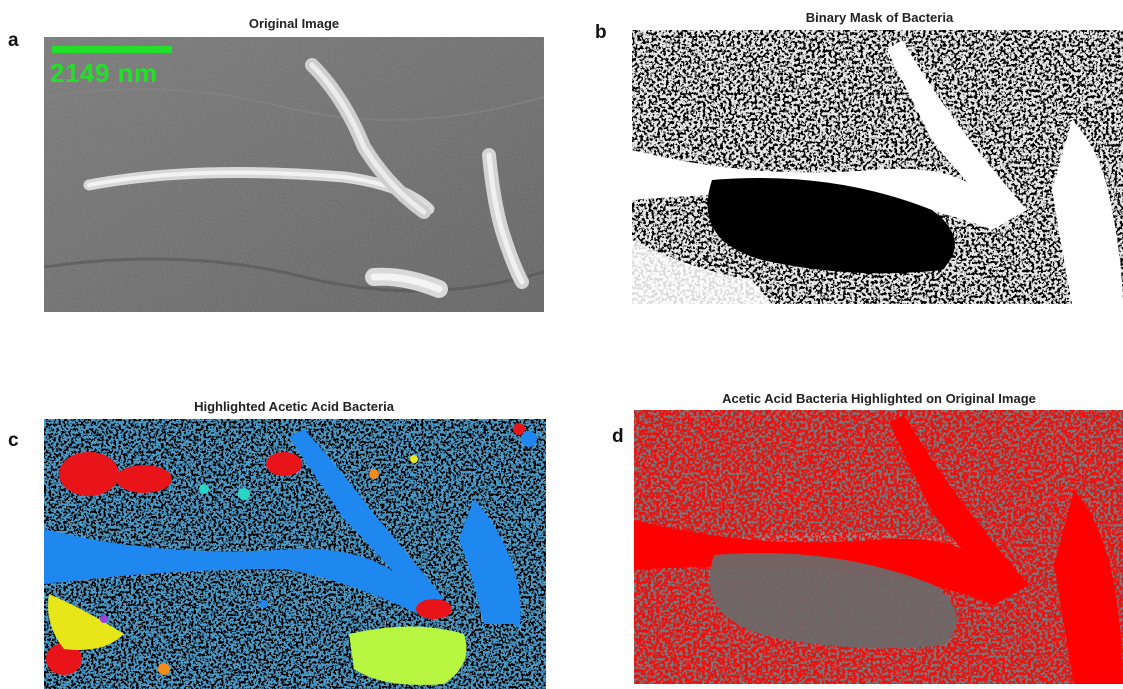  Describe the element at coordinates (618, 436) in the screenshot. I see `panel-letter-d: d` at that location.